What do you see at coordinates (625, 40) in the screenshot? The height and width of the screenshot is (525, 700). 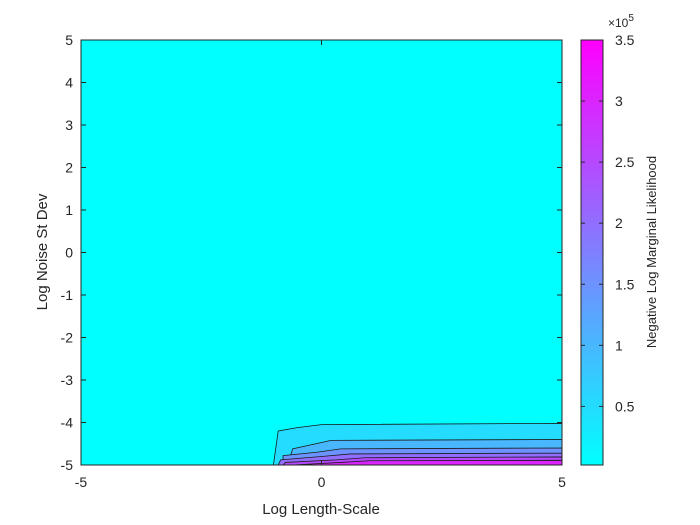 I see `colorbar-tick-label: 3.5` at bounding box center [625, 40].